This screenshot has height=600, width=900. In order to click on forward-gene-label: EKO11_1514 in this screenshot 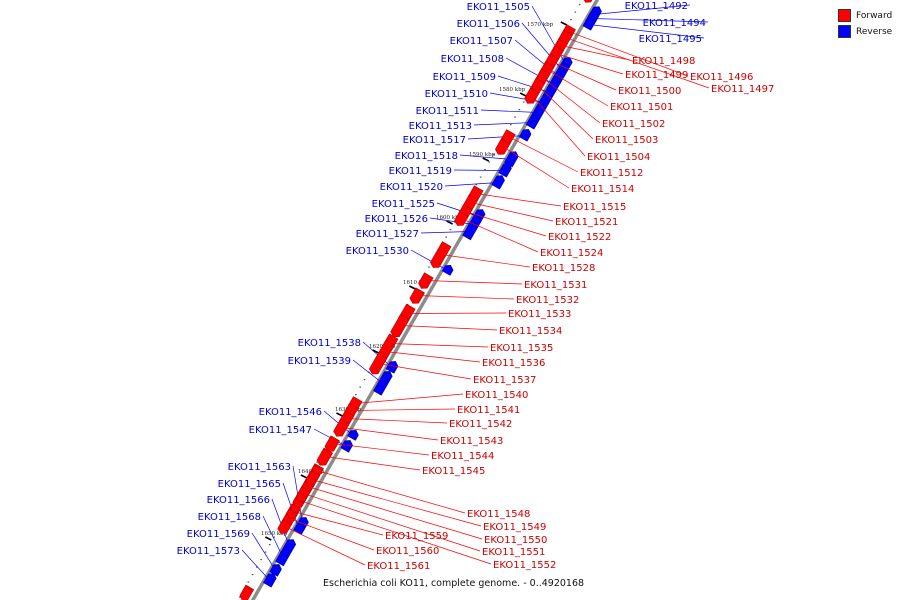, I will do `click(602, 189)`.